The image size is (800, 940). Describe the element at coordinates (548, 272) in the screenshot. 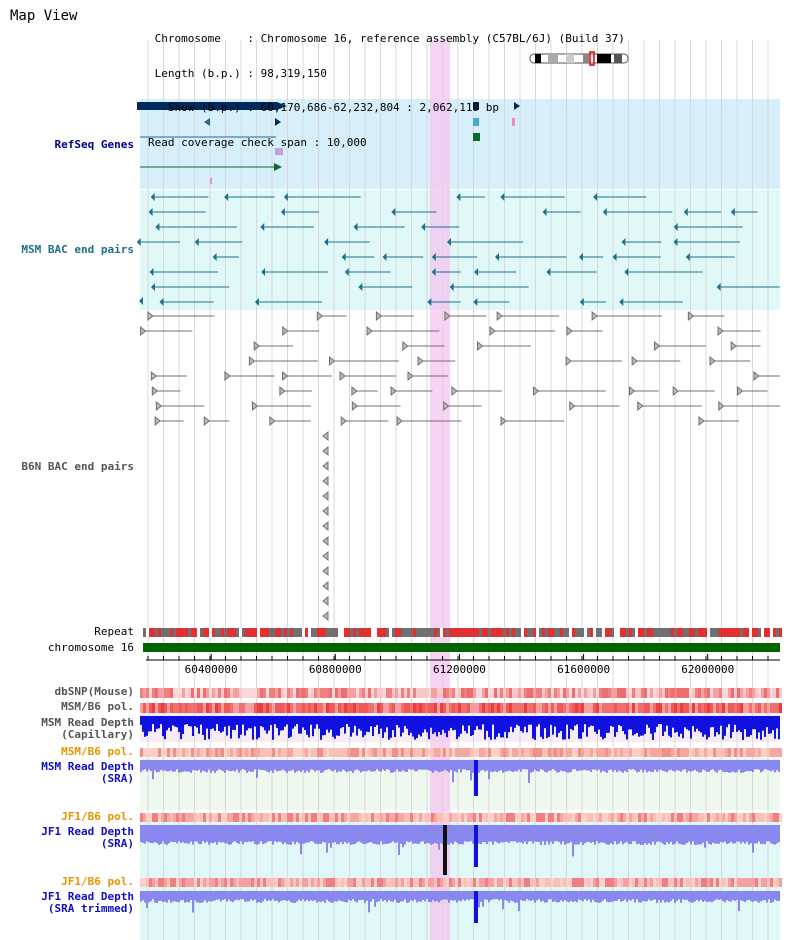

I see `msm-bac-end` at that location.